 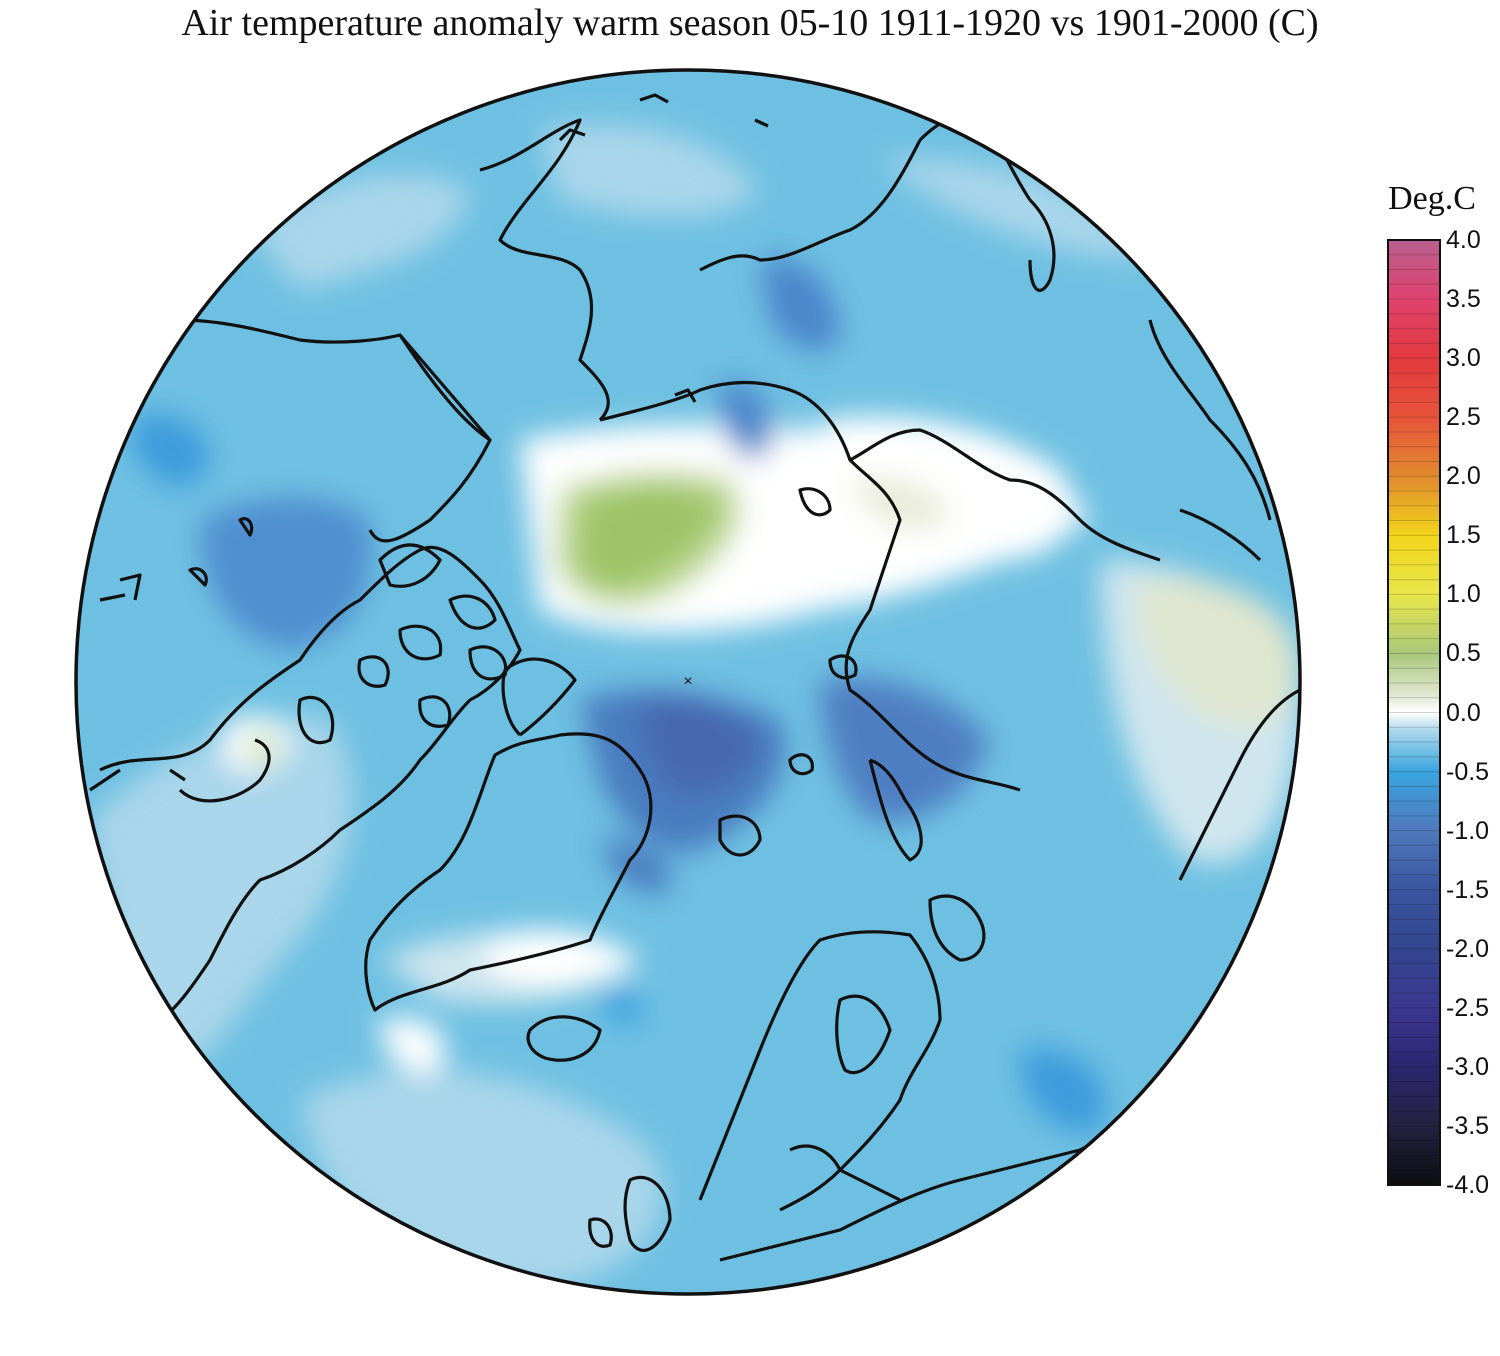 What do you see at coordinates (1463, 594) in the screenshot?
I see `colorbar-tick-label: 1.0` at bounding box center [1463, 594].